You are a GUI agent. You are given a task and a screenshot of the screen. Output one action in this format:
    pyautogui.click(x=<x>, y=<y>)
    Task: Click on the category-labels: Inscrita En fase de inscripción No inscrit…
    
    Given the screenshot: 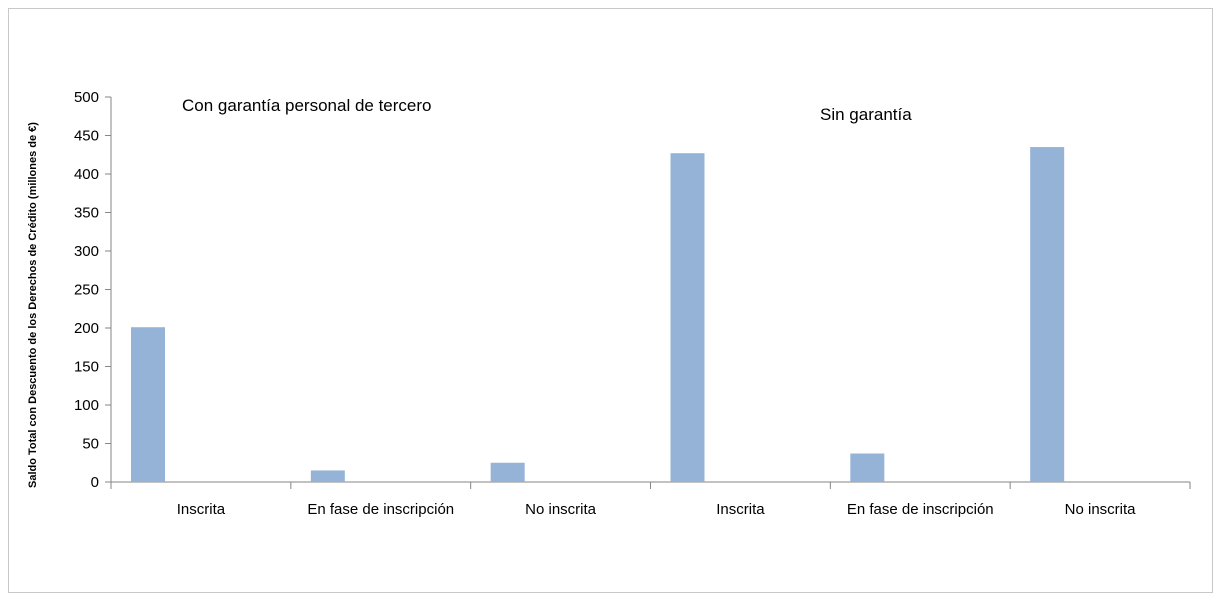 What is the action you would take?
    pyautogui.click(x=656, y=509)
    